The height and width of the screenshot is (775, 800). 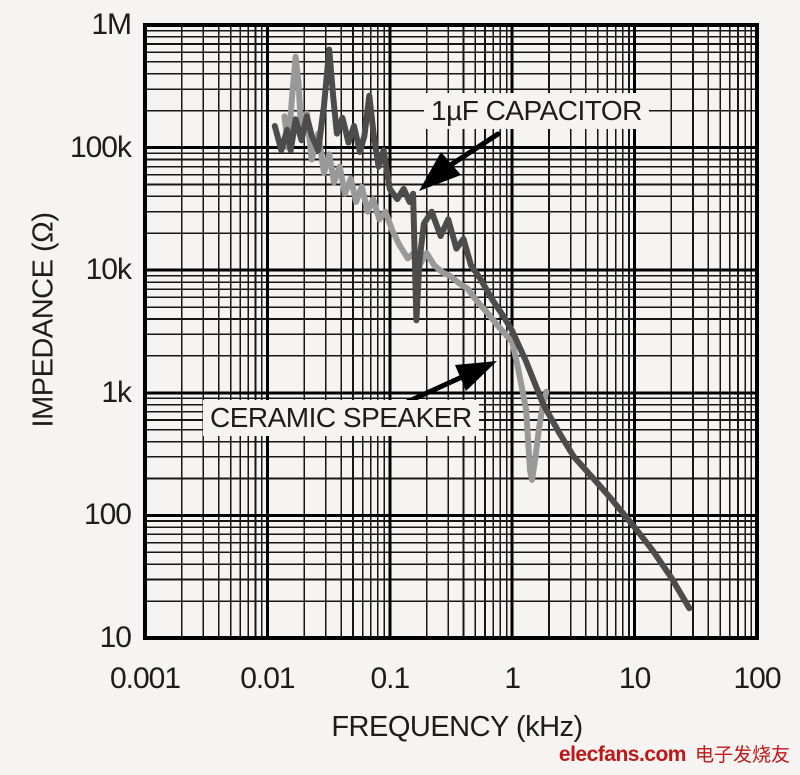 I want to click on y-tick-label: 100k, so click(x=100, y=147).